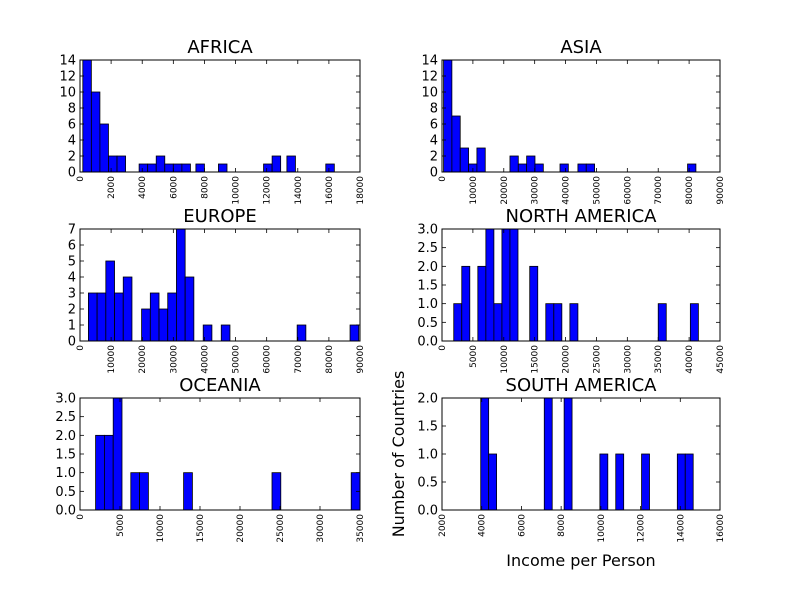 This screenshot has width=800, height=600. Describe the element at coordinates (72, 262) in the screenshot. I see `europe-ytick-label-5: 5` at that location.